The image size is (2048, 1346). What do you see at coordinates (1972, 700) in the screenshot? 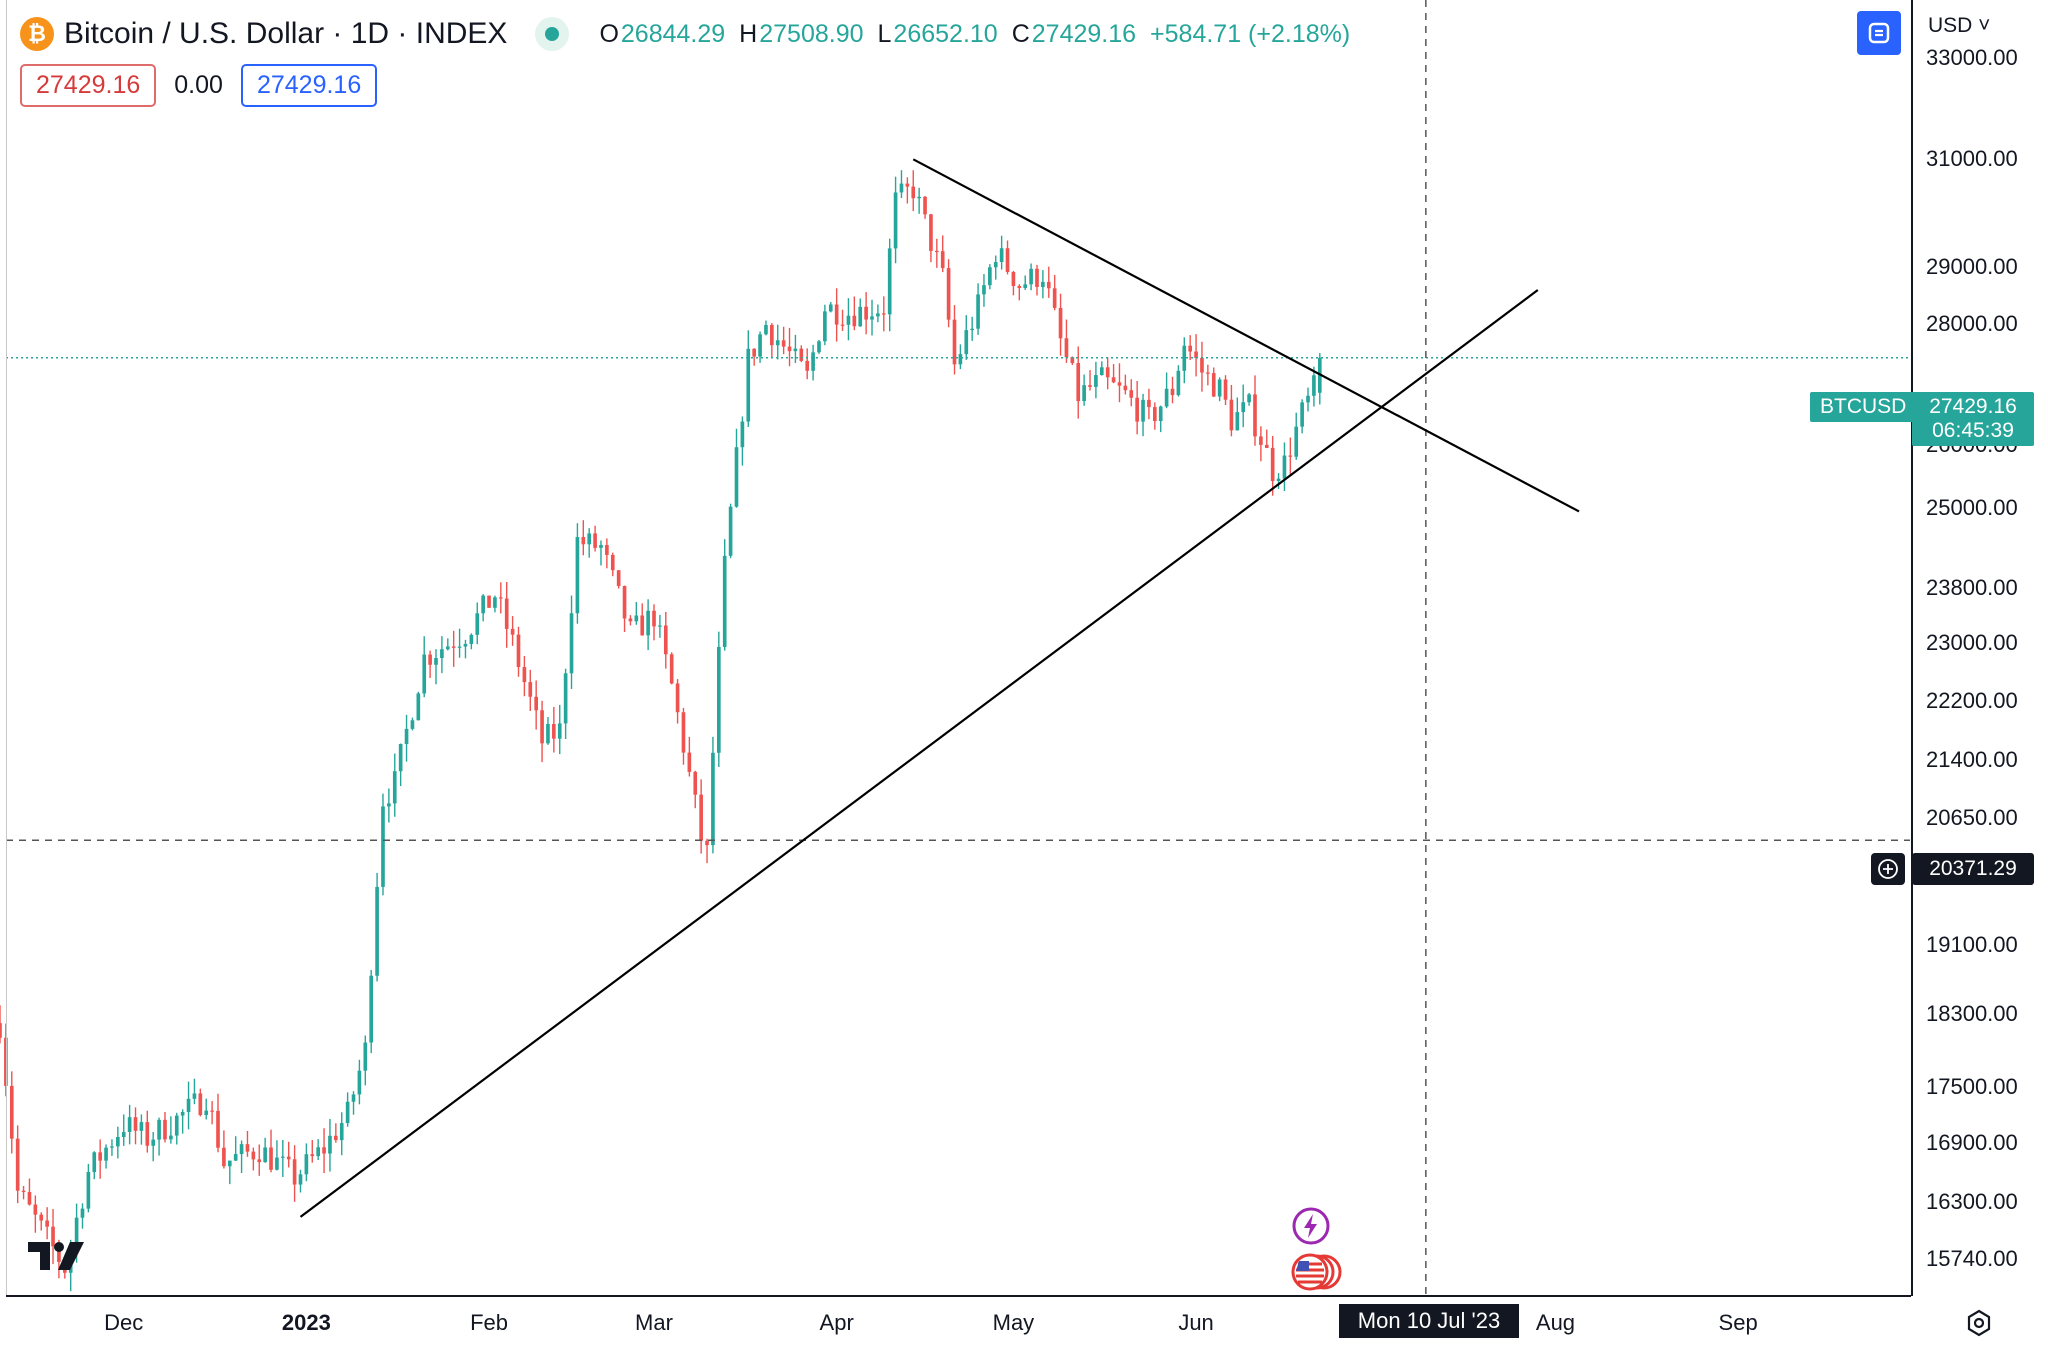
I see `price-tick-label: 22200.00` at bounding box center [1972, 700].